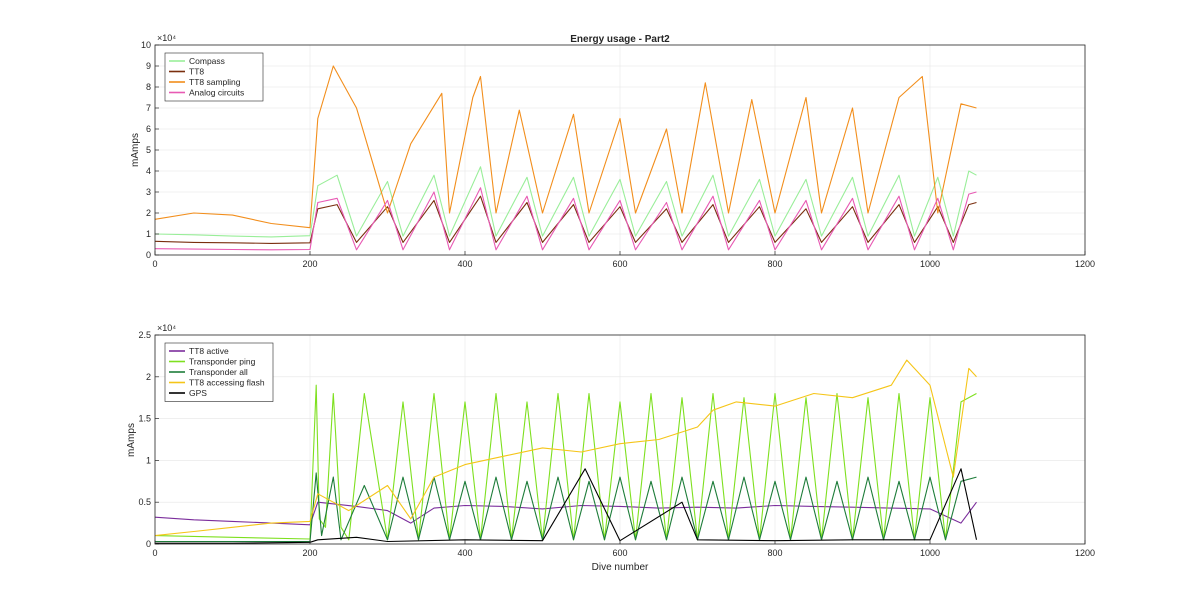  What do you see at coordinates (146, 45) in the screenshot?
I see `top-y-tick-label: 10` at bounding box center [146, 45].